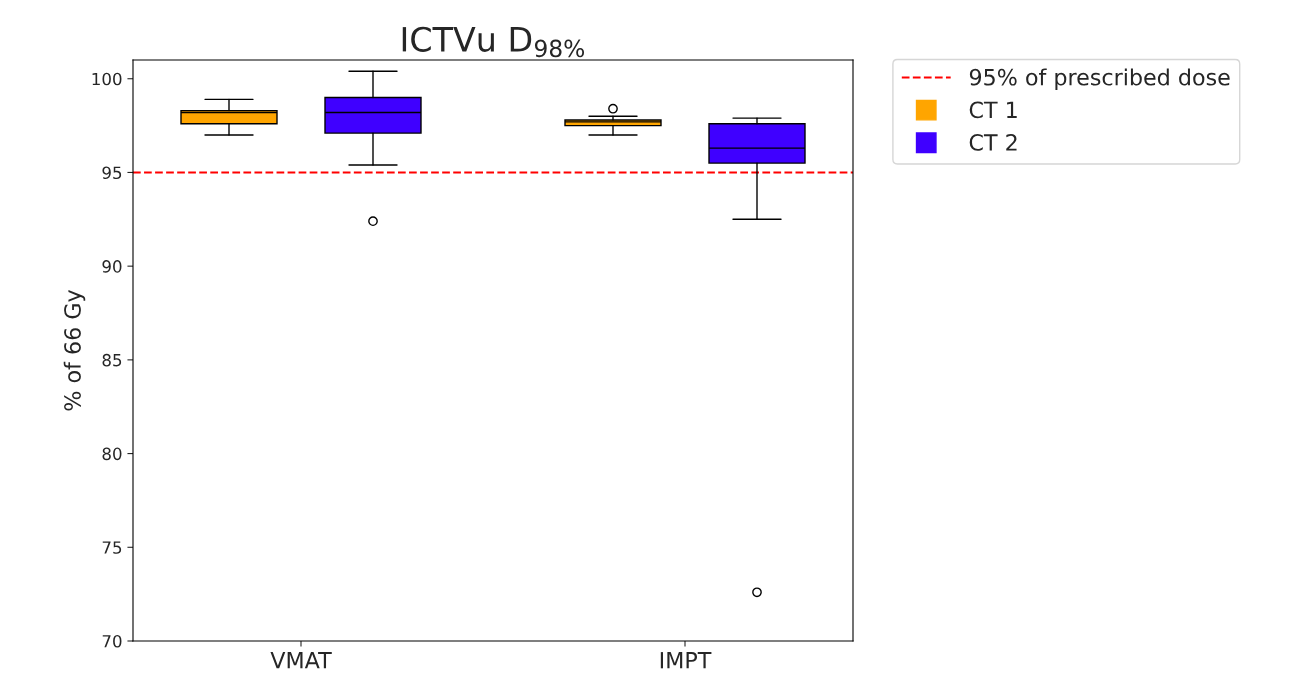 The height and width of the screenshot is (677, 1312). I want to click on x-tick-label: VMAT, so click(301, 660).